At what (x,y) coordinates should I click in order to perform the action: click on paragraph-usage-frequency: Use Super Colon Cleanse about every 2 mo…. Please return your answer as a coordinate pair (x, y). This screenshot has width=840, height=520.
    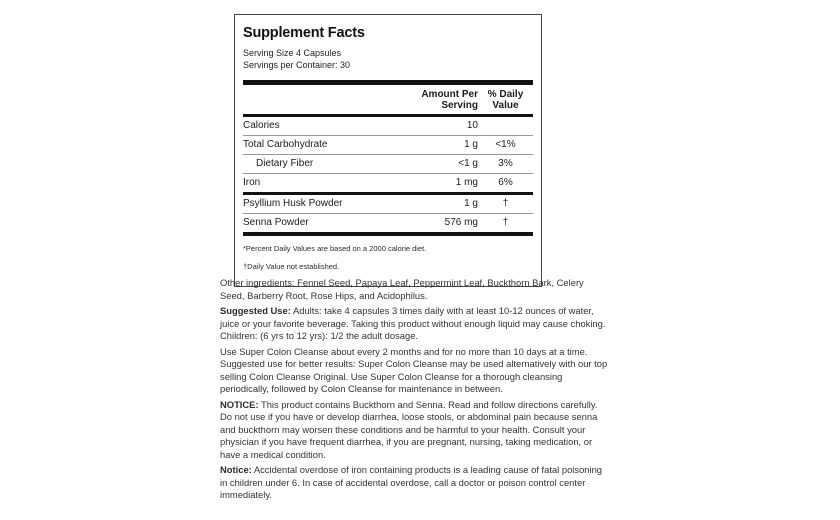
    Looking at the image, I should click on (418, 371).